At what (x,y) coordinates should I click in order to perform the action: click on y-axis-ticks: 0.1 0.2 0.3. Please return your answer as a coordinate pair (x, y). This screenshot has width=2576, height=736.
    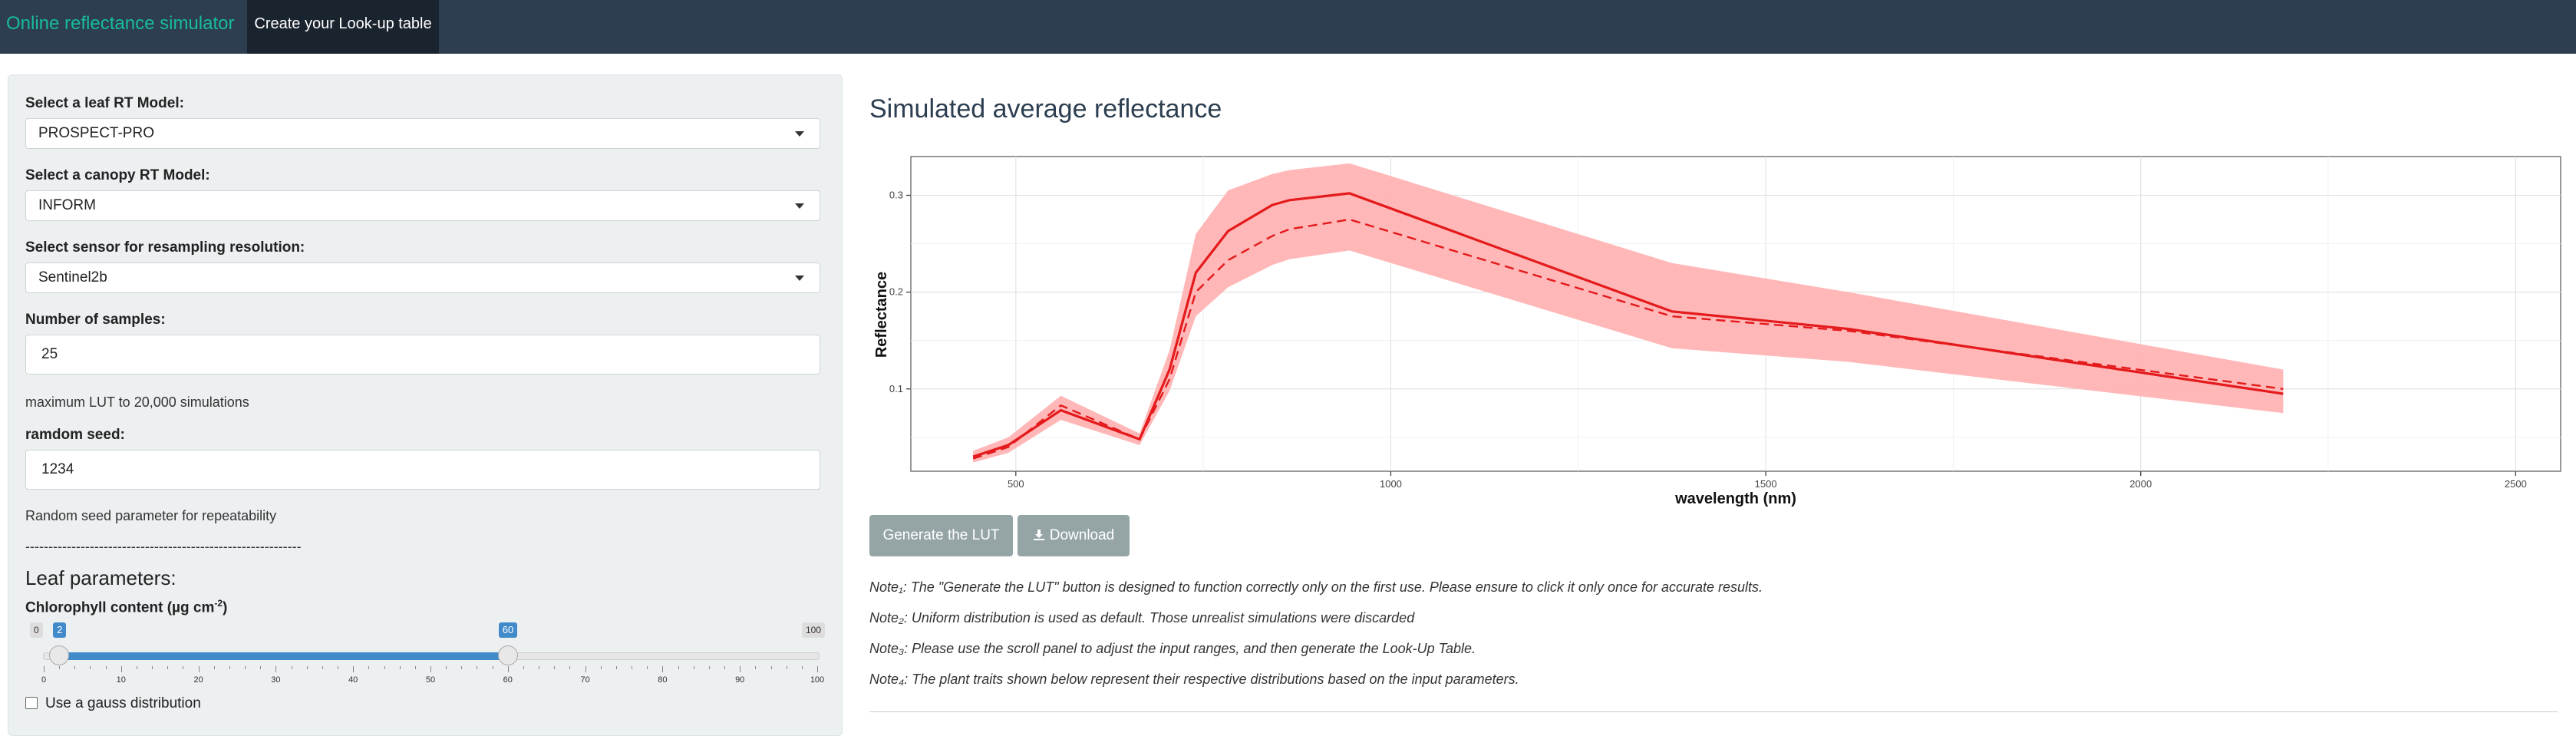
    Looking at the image, I should click on (900, 291).